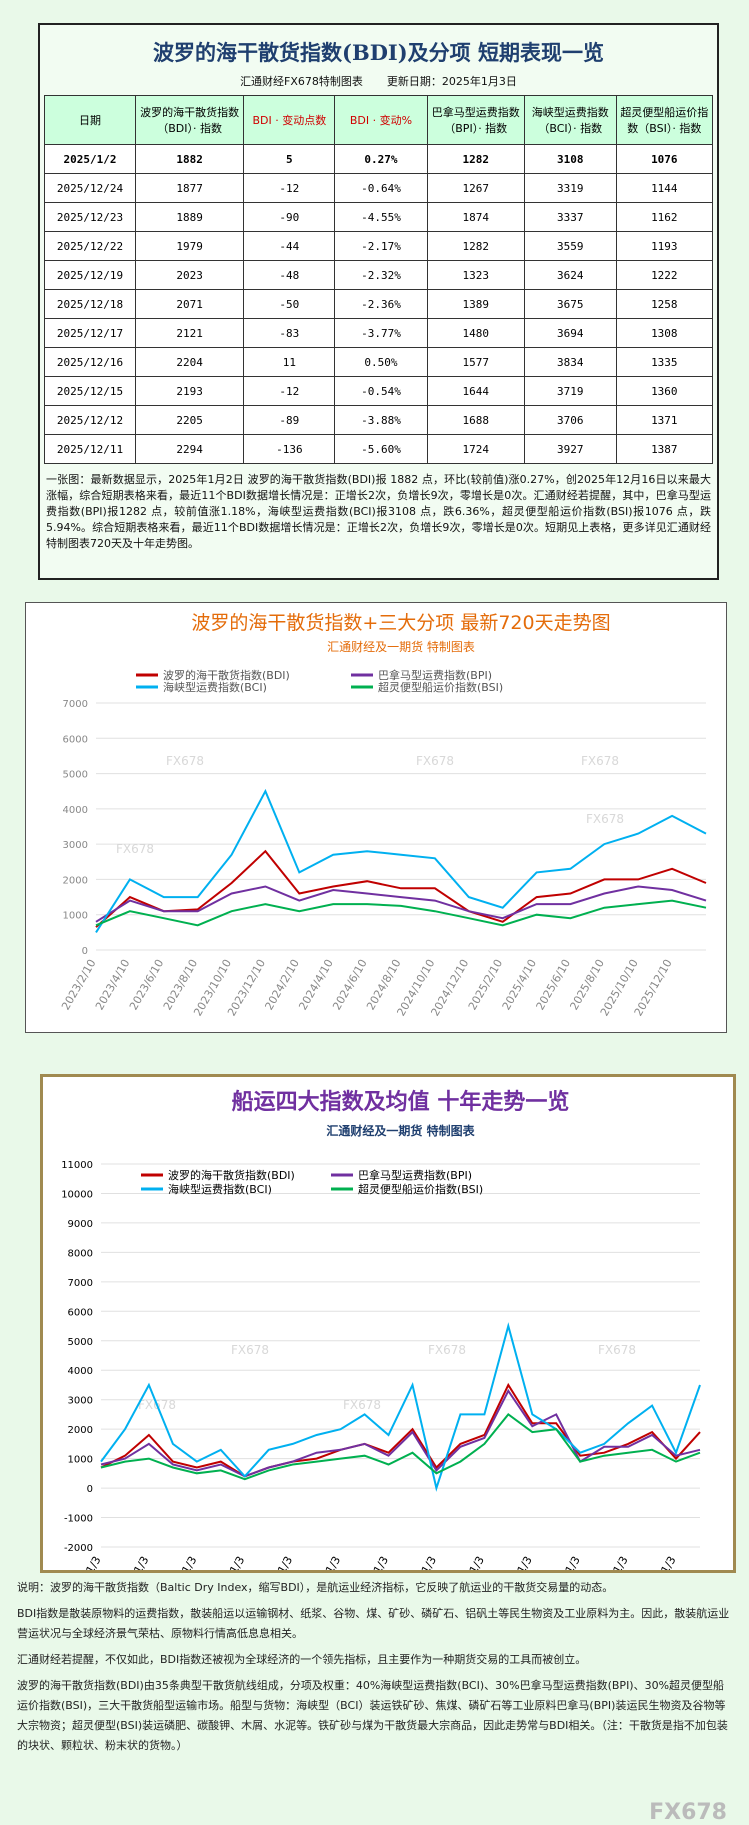 The image size is (749, 1825). Describe the element at coordinates (381, 304) in the screenshot. I see `table-cell: -2.36%` at that location.